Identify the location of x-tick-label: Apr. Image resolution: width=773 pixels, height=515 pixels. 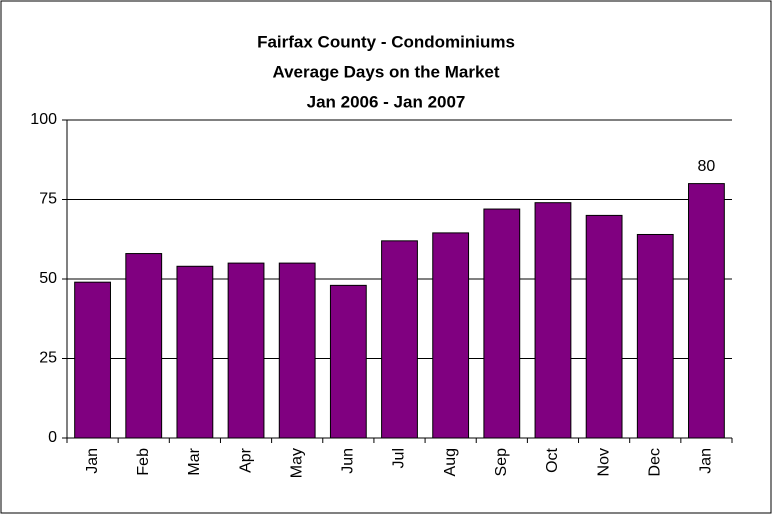
(245, 460).